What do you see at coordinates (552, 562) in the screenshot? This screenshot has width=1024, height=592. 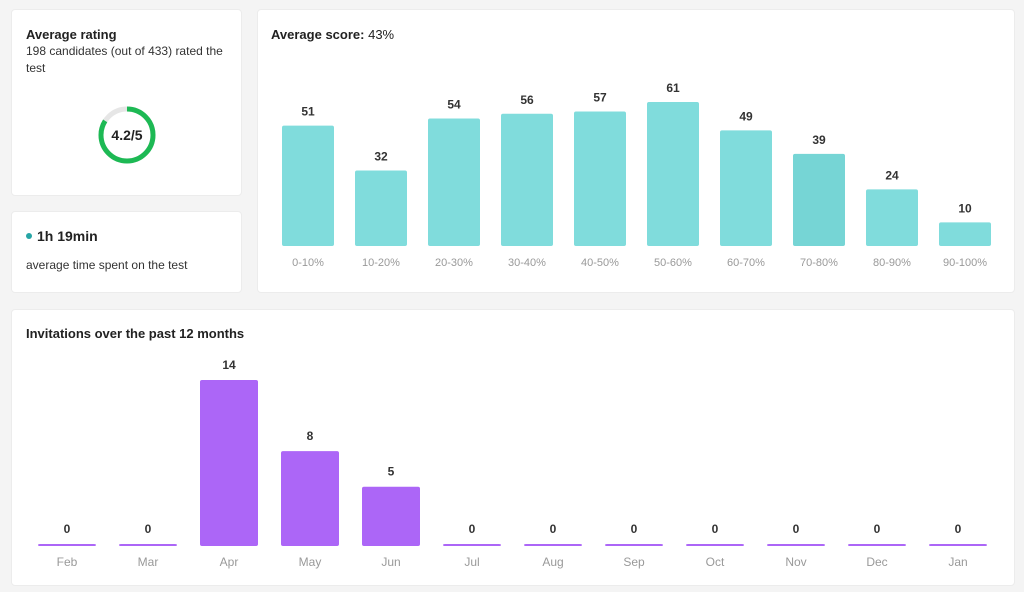 I see `invitation-month-label: Aug` at bounding box center [552, 562].